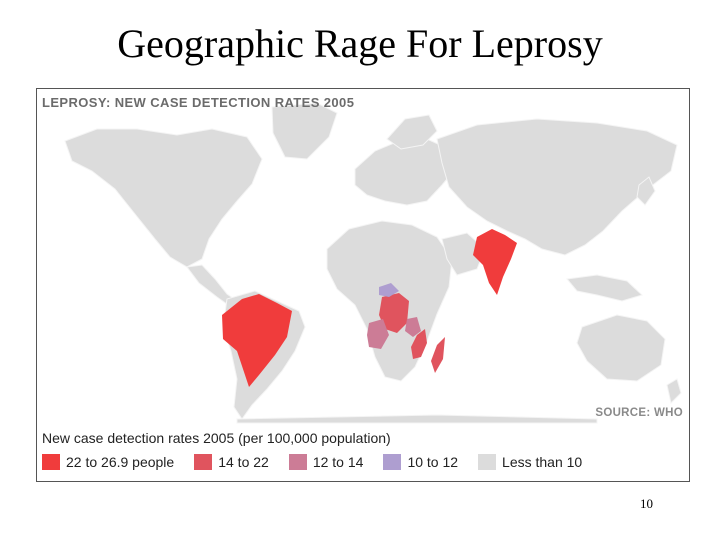  Describe the element at coordinates (639, 413) in the screenshot. I see `source-label: SOURCE: WHO` at that location.